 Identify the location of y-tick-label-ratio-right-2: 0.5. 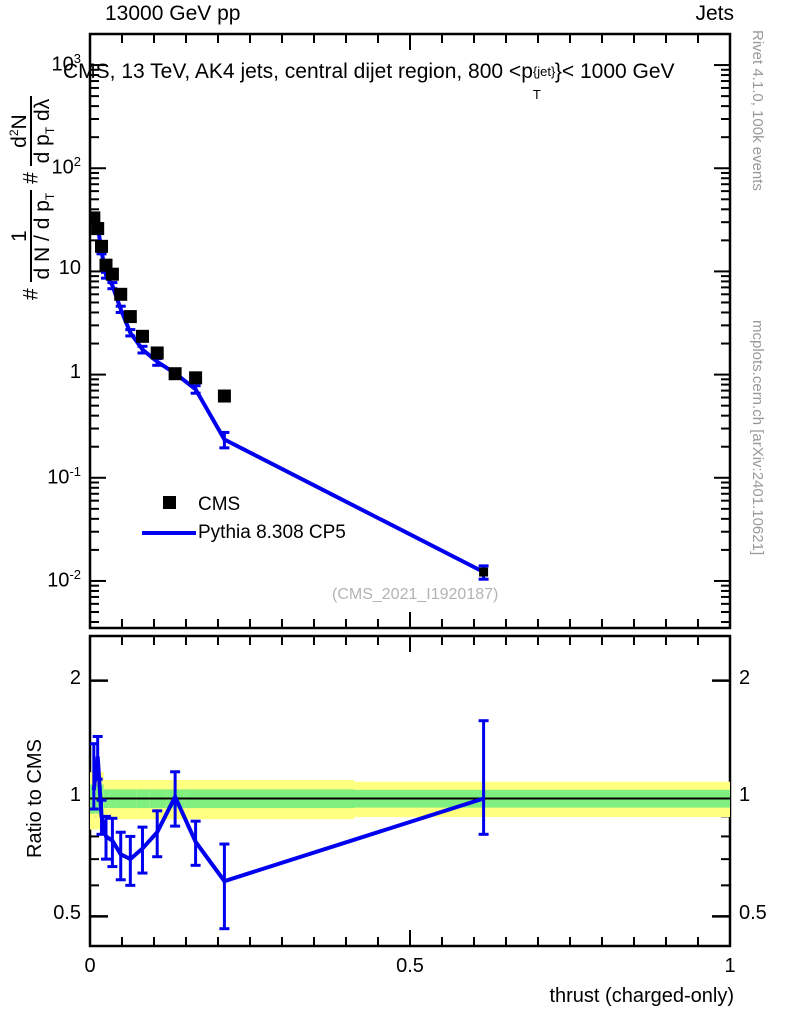
(753, 913).